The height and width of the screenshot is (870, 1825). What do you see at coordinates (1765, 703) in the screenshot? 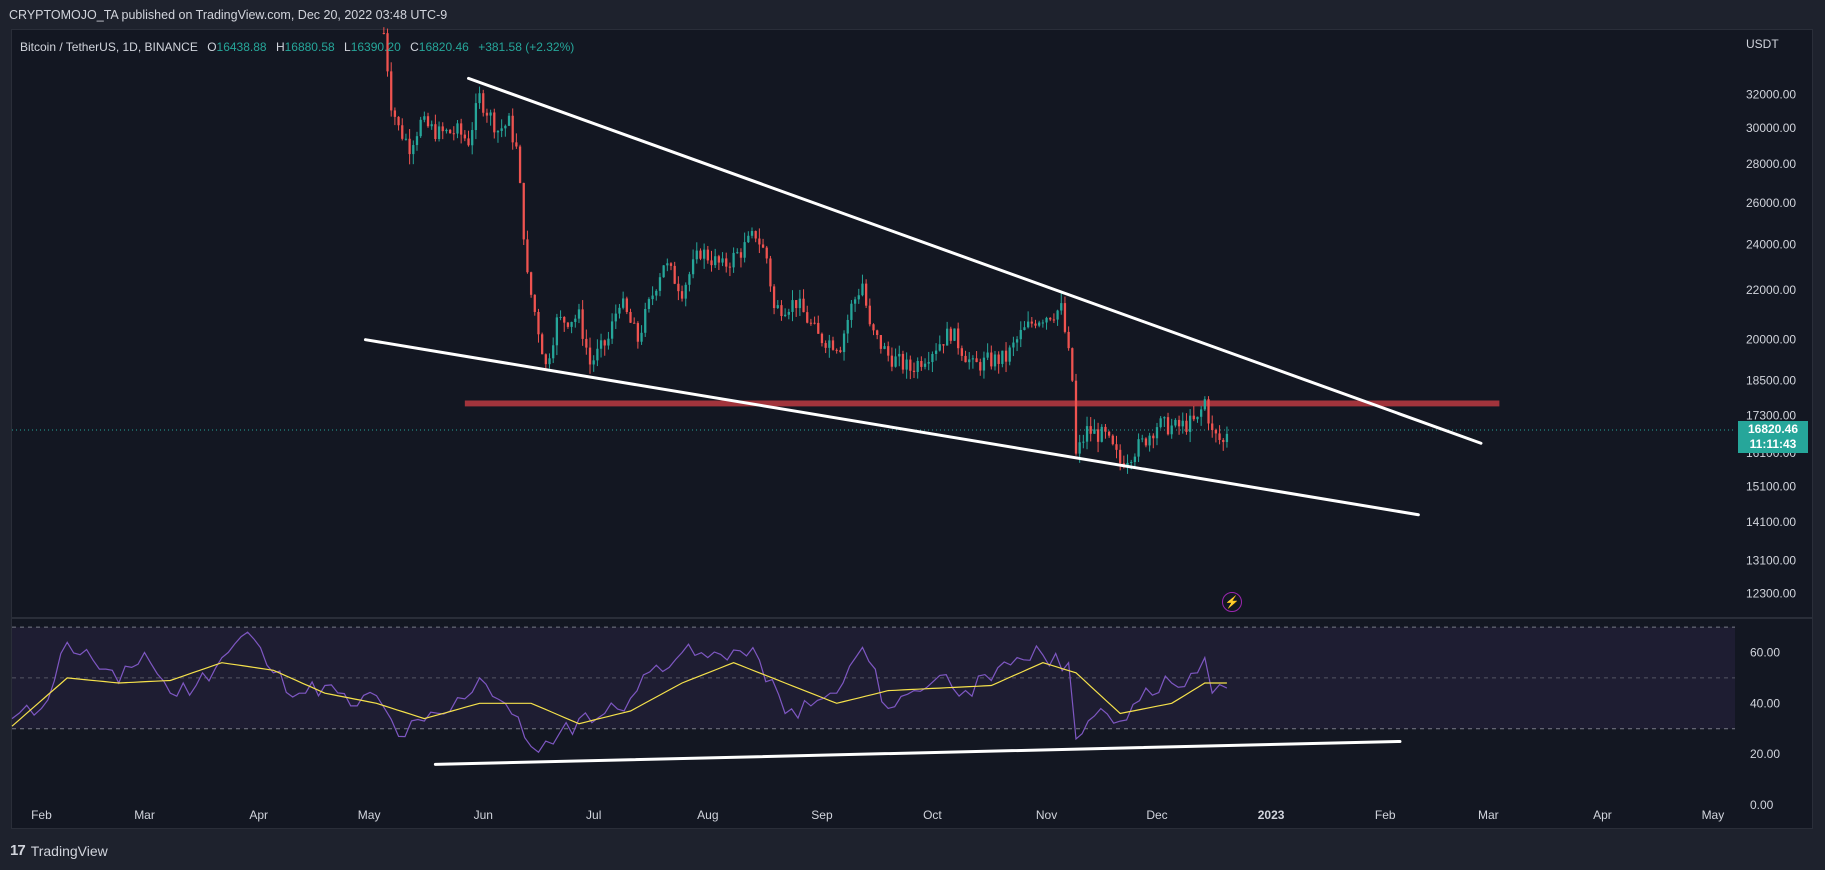
I see `rsi-tick-label: 40.00` at bounding box center [1765, 703].